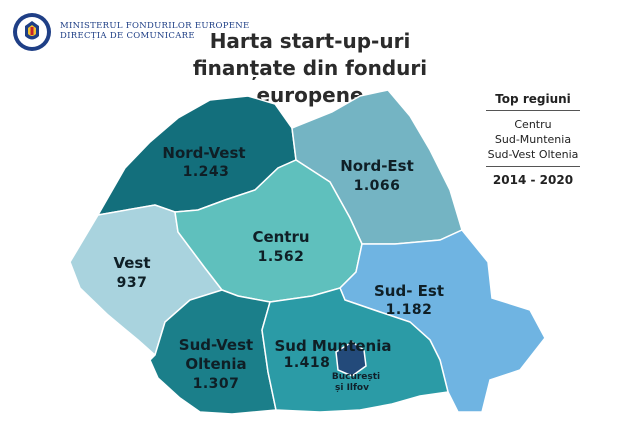 The width and height of the screenshot is (620, 438). I want to click on label-sud-vest-oltenia-name-1: Sud-Vest, so click(216, 345).